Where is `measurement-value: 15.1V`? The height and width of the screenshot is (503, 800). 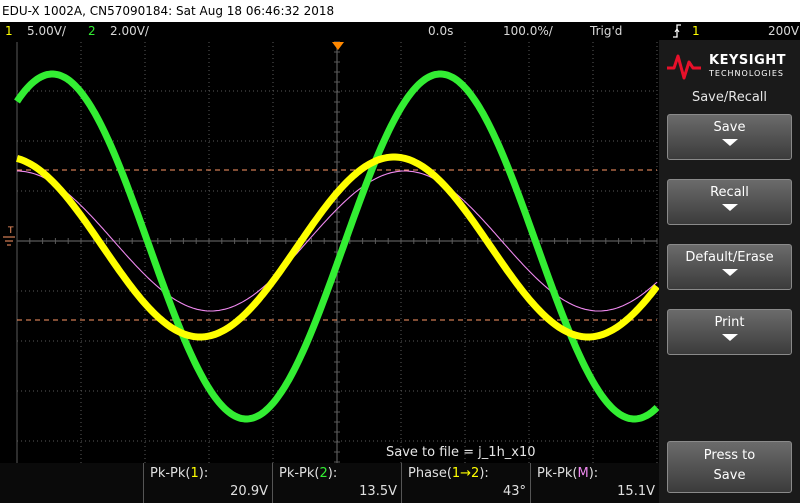
measurement-value: 15.1V is located at coordinates (636, 491).